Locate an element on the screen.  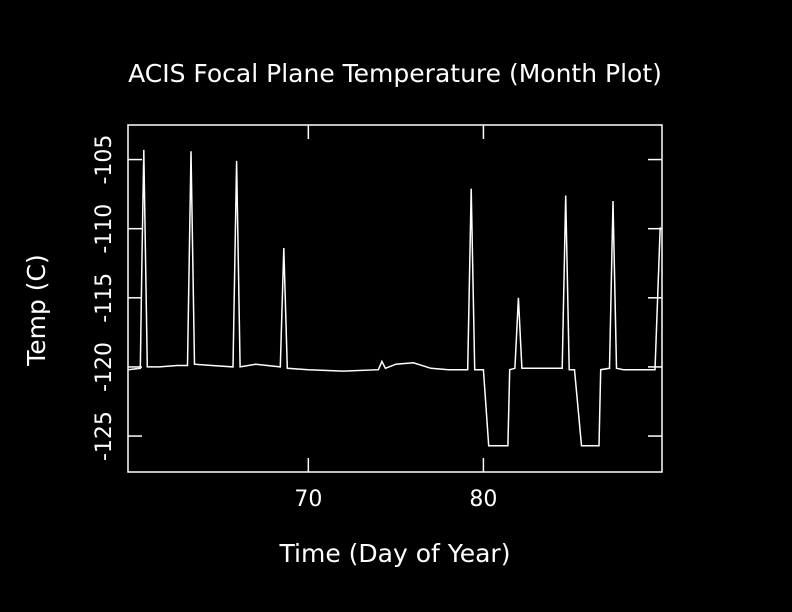
y-tick-label: -105 is located at coordinates (104, 160).